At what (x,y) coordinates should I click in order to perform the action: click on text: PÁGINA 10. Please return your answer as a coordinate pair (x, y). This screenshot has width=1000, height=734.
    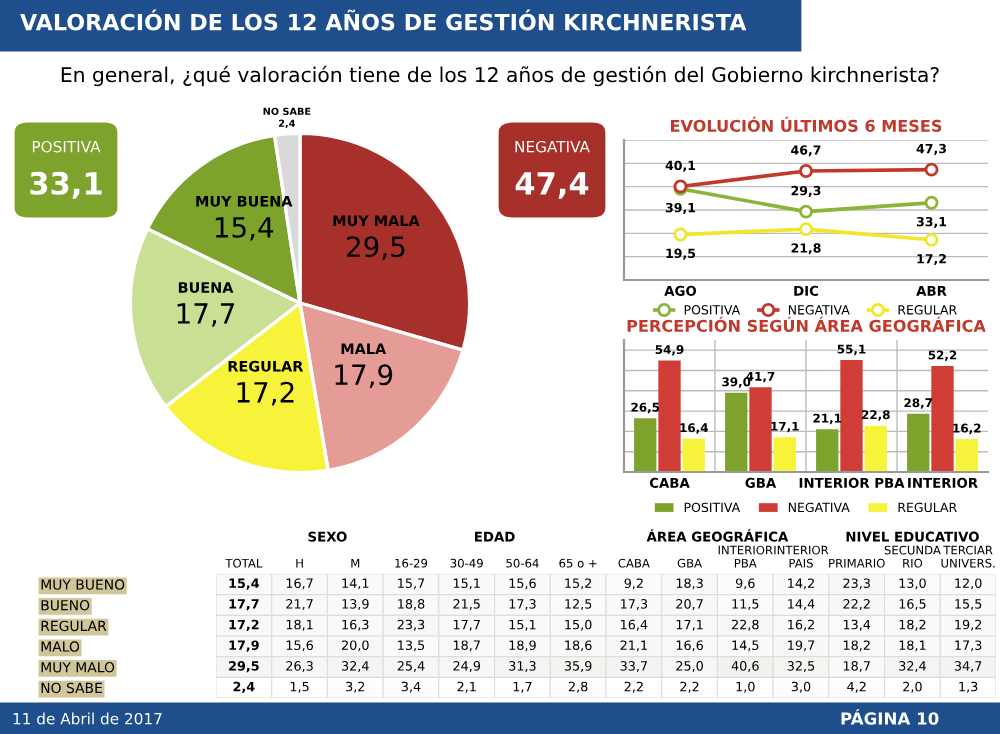
    Looking at the image, I should click on (890, 717).